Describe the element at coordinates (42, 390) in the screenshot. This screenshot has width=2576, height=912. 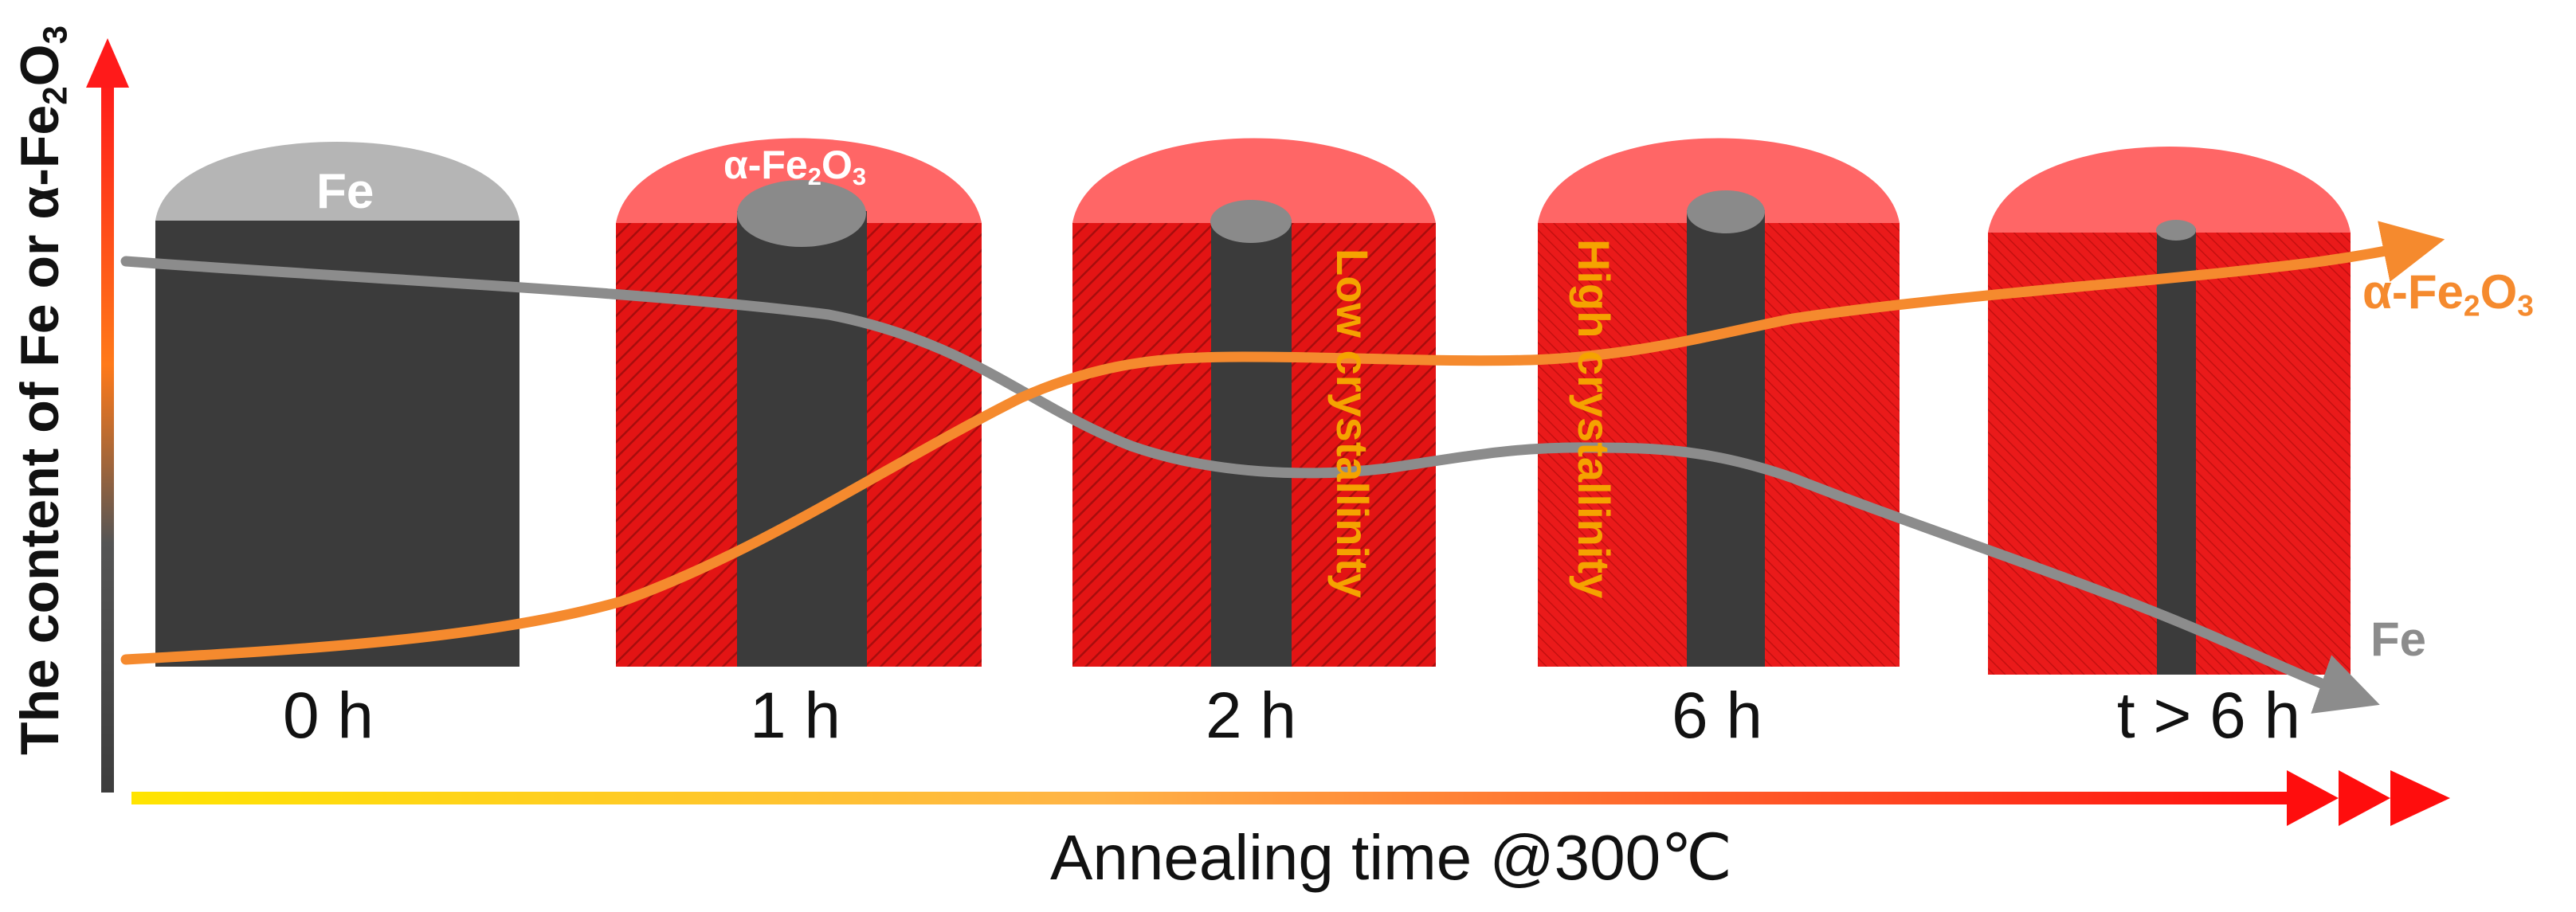
I see `y-axis-title: The content of Fe or α-Fe2O3` at that location.